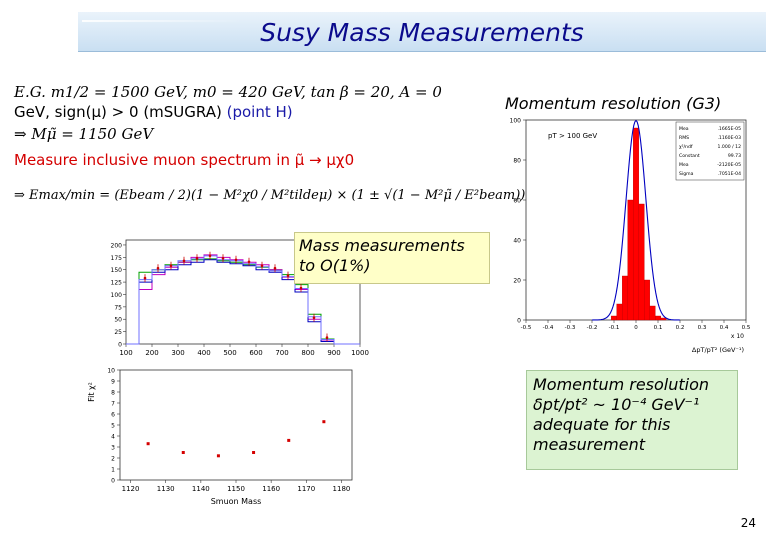 This screenshot has width=780, height=540. I want to click on chi2-x-tick-label: 1160, so click(271, 489).